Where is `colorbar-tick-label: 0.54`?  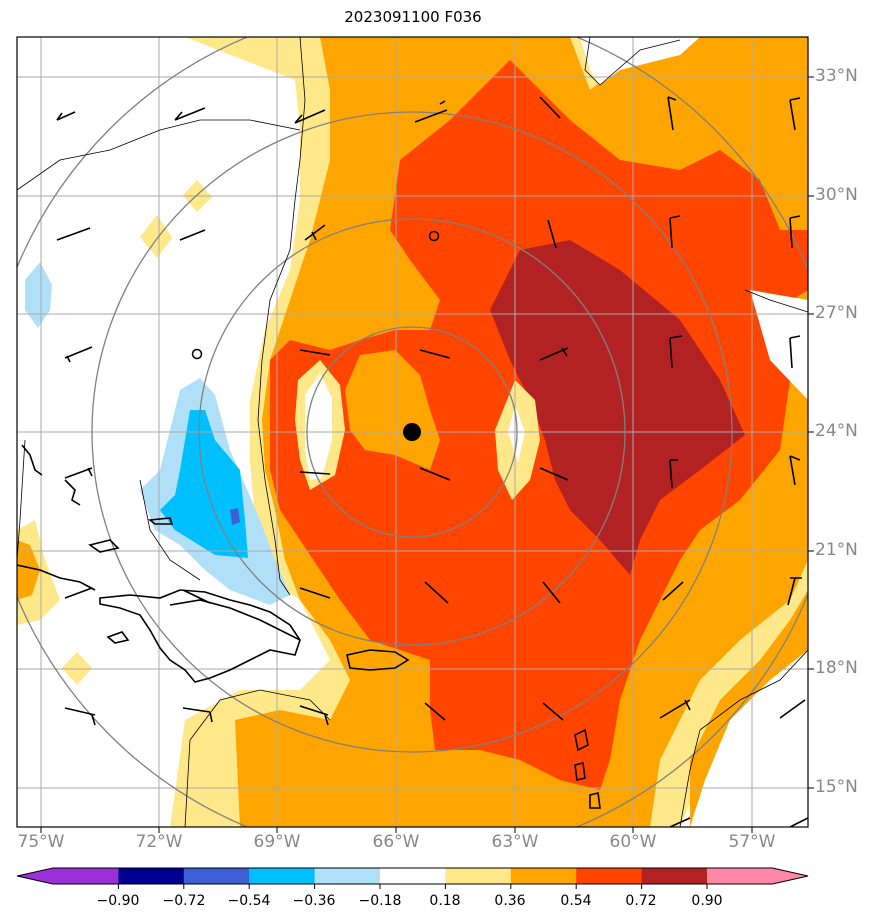 colorbar-tick-label: 0.54 is located at coordinates (576, 901).